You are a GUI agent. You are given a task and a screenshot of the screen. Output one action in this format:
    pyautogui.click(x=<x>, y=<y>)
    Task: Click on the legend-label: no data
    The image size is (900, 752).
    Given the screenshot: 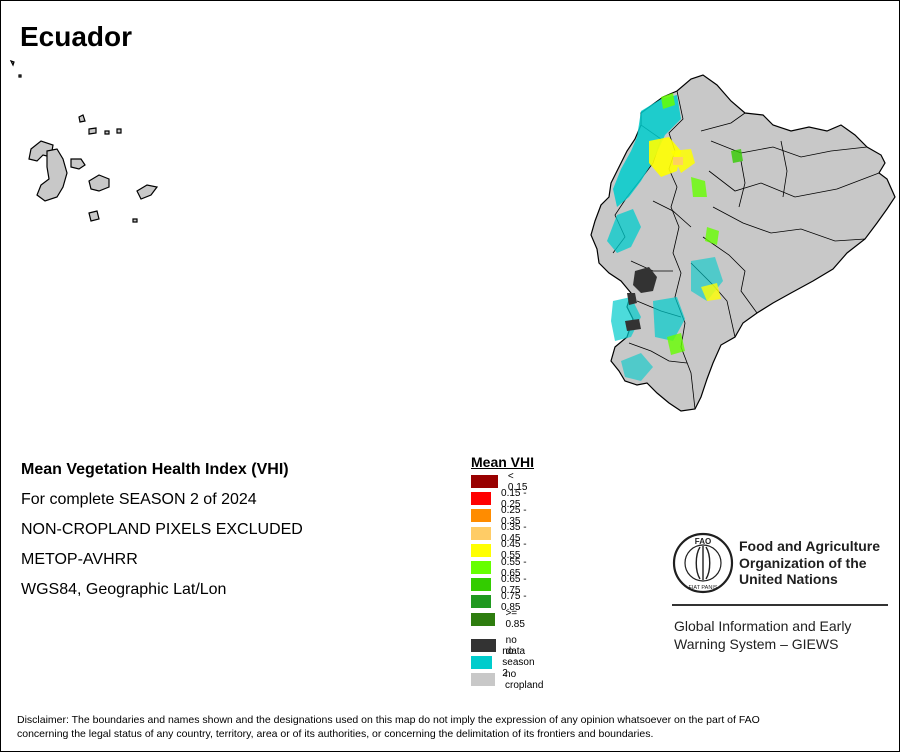 What is the action you would take?
    pyautogui.click(x=515, y=645)
    